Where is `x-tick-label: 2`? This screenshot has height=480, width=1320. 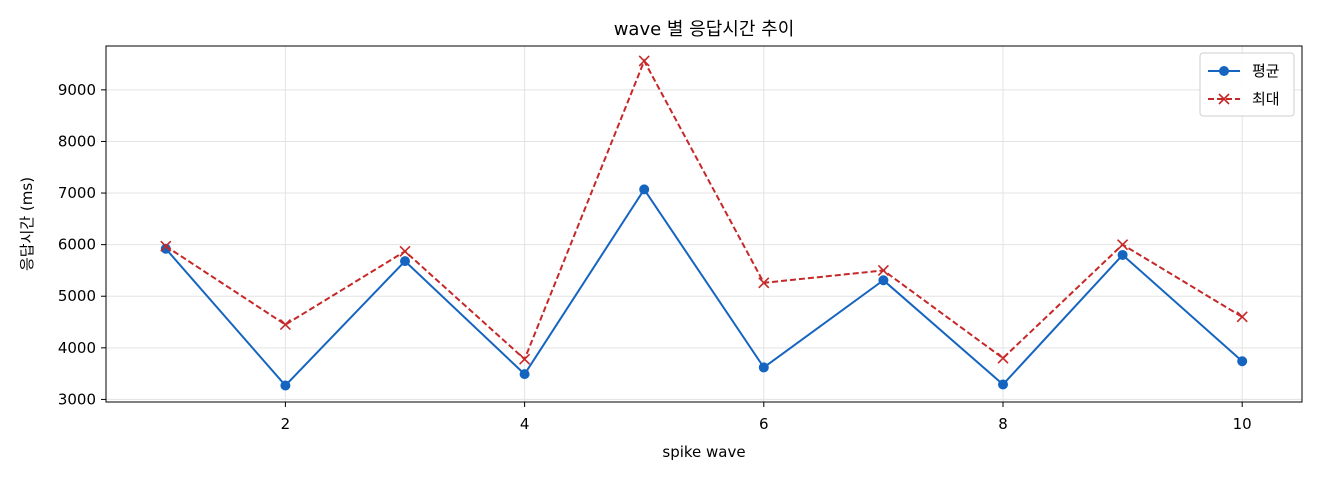 x-tick-label: 2 is located at coordinates (286, 424).